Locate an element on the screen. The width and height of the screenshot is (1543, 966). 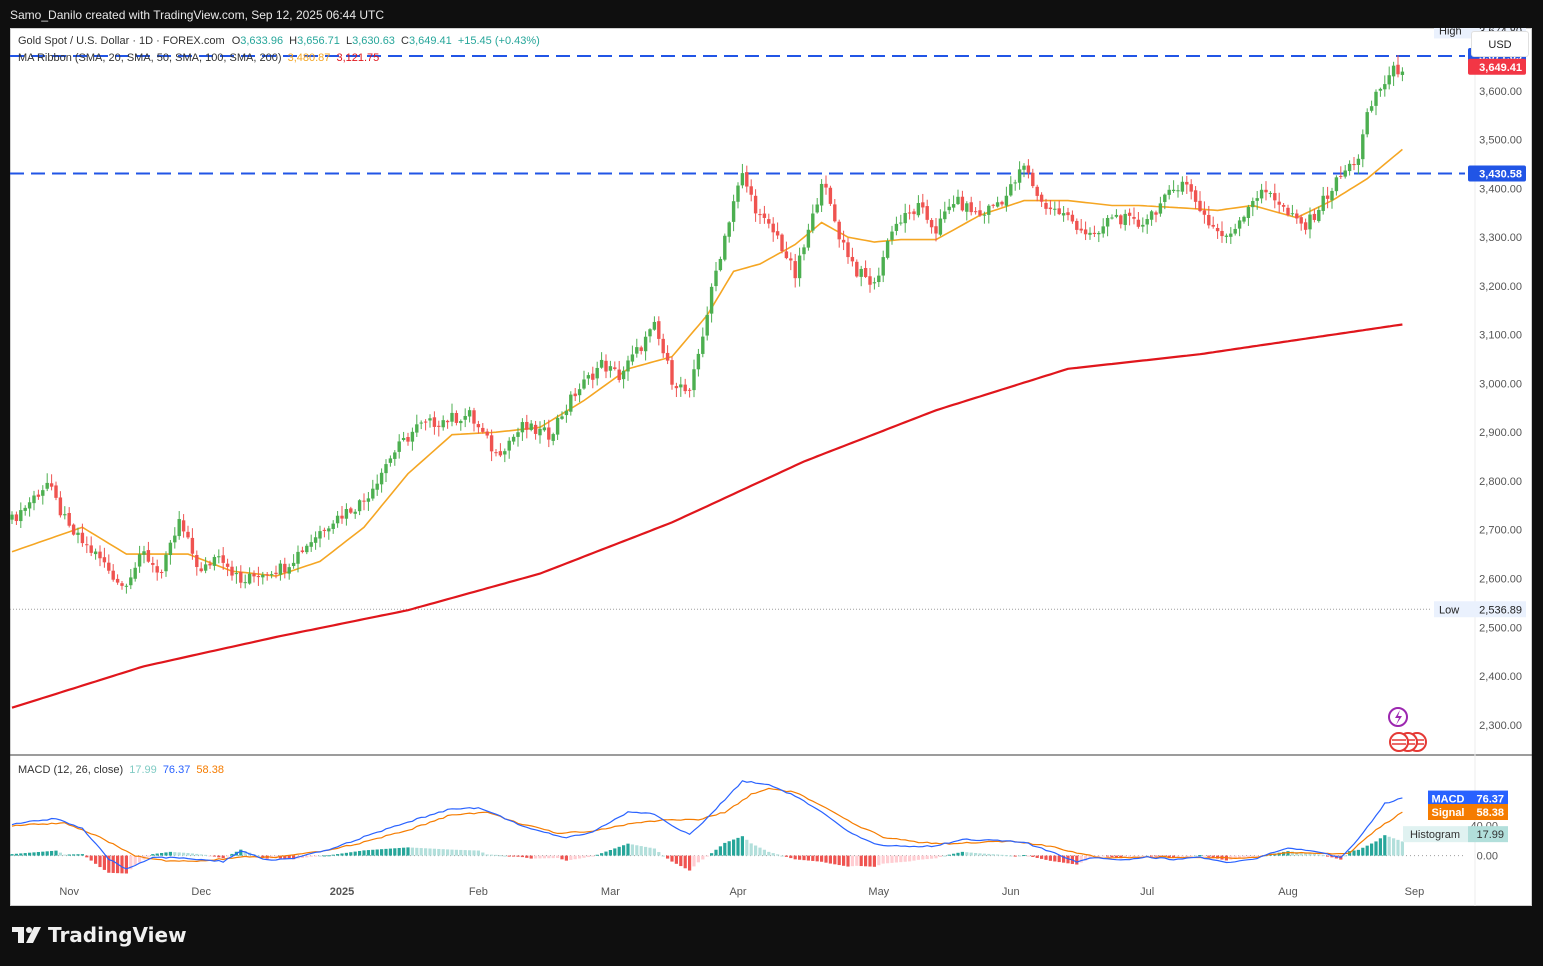
low-value: 3,630.63 is located at coordinates (373, 41).